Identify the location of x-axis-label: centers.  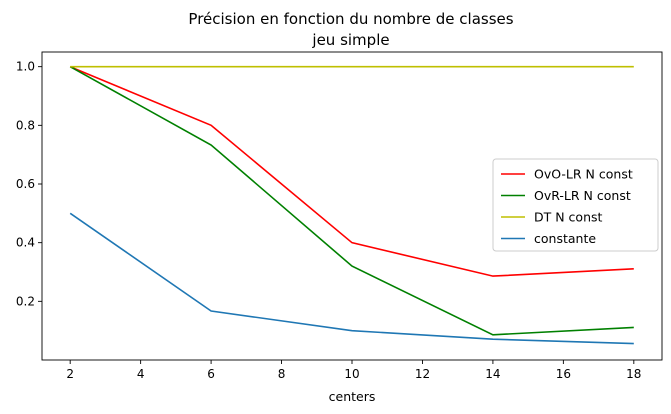
(352, 396).